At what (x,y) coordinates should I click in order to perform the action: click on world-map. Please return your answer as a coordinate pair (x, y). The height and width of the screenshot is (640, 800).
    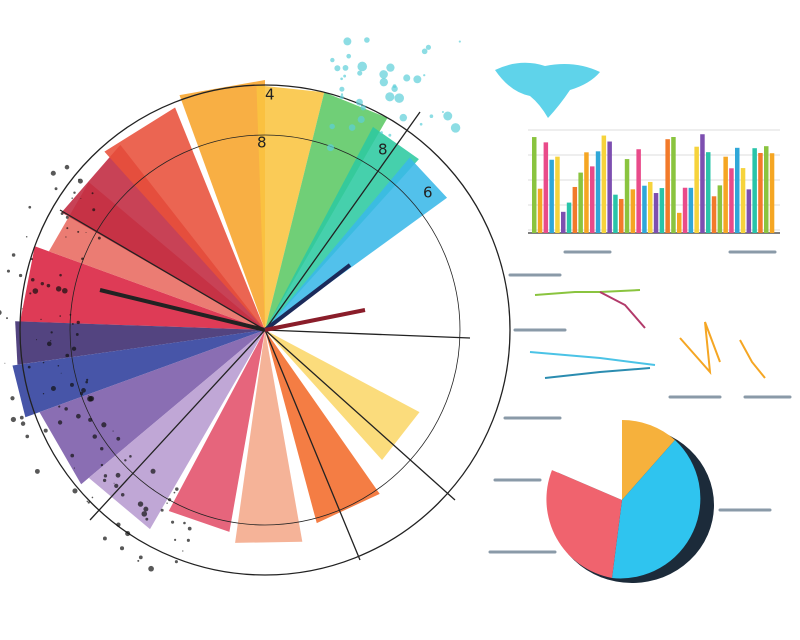
    Looking at the image, I should click on (547, 90).